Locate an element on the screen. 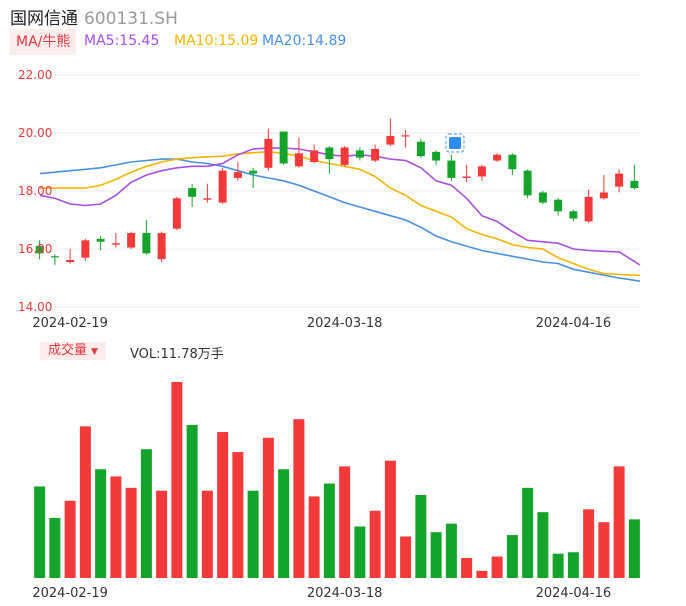  price-axis-labels: 22.00 20.00 18.00 16.00 14.00 is located at coordinates (35, 191).